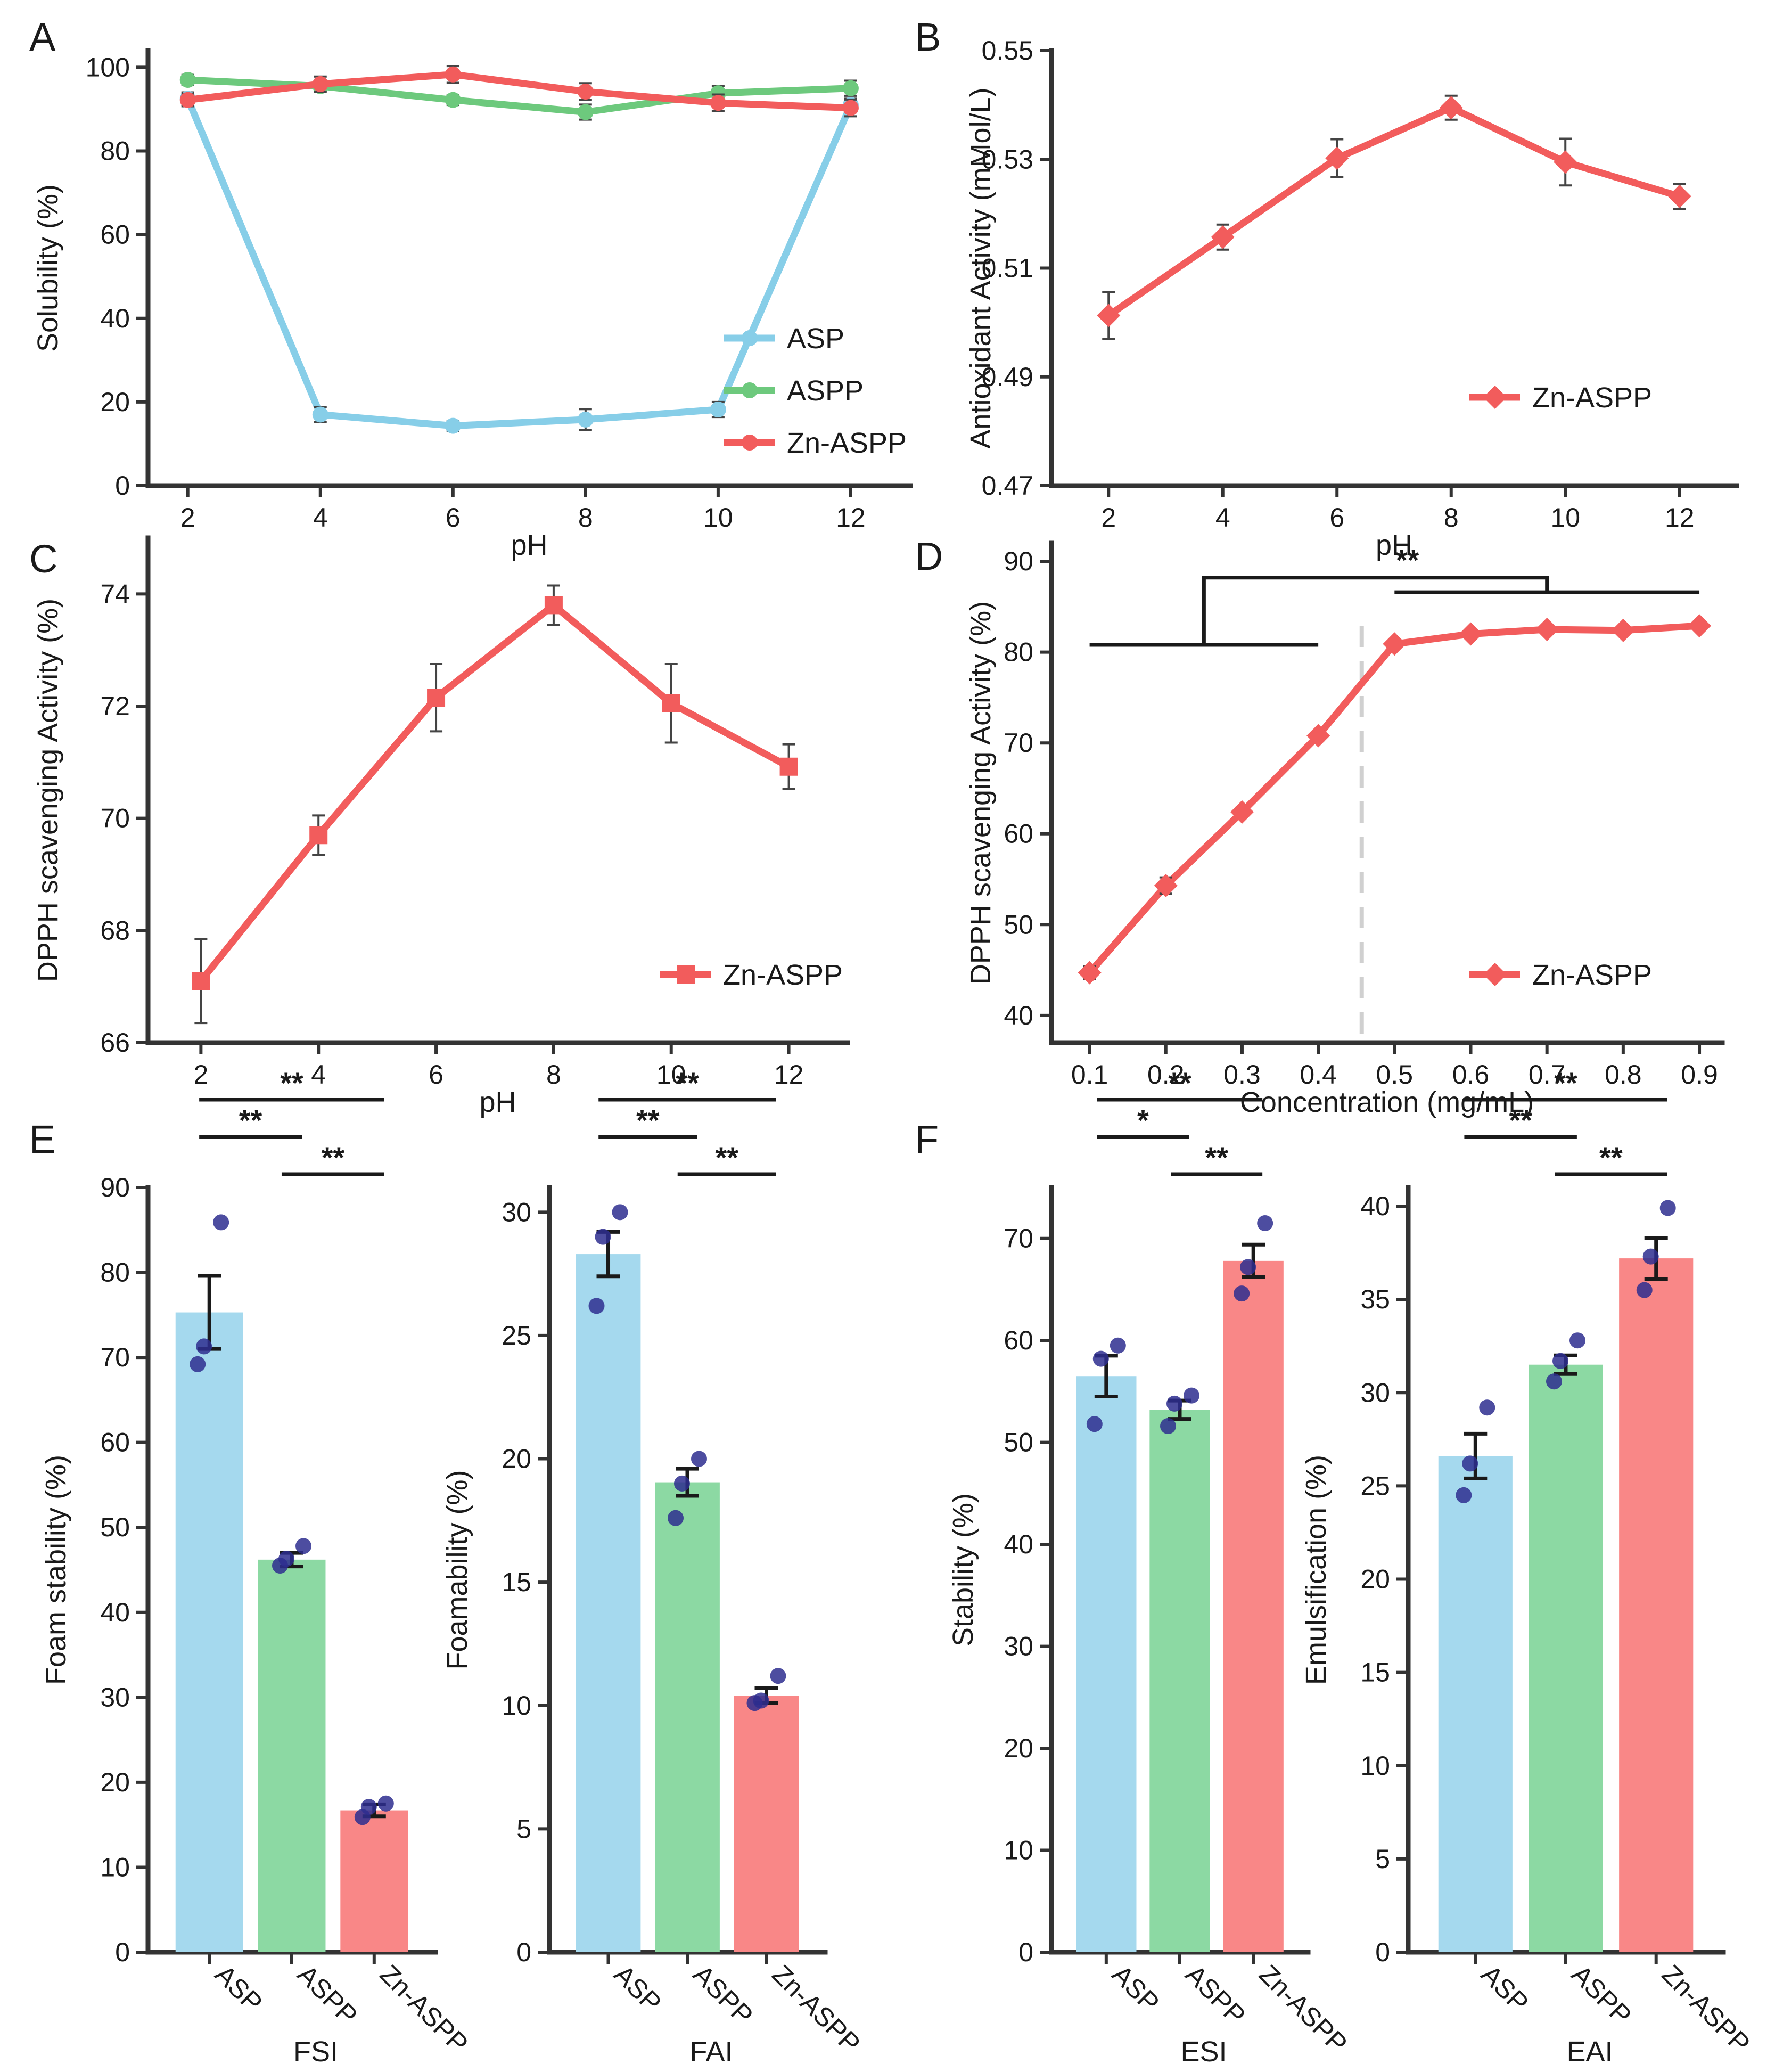 The width and height of the screenshot is (1775, 2072). What do you see at coordinates (794, 391) in the screenshot?
I see `legend-item: ASPP` at bounding box center [794, 391].